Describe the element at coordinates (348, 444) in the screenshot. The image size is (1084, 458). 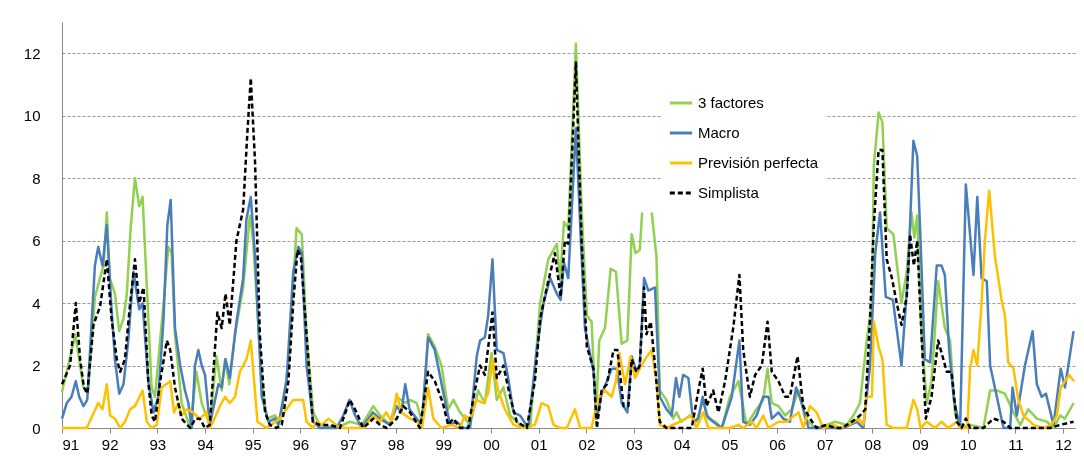
I see `x-tick-label: 97` at that location.